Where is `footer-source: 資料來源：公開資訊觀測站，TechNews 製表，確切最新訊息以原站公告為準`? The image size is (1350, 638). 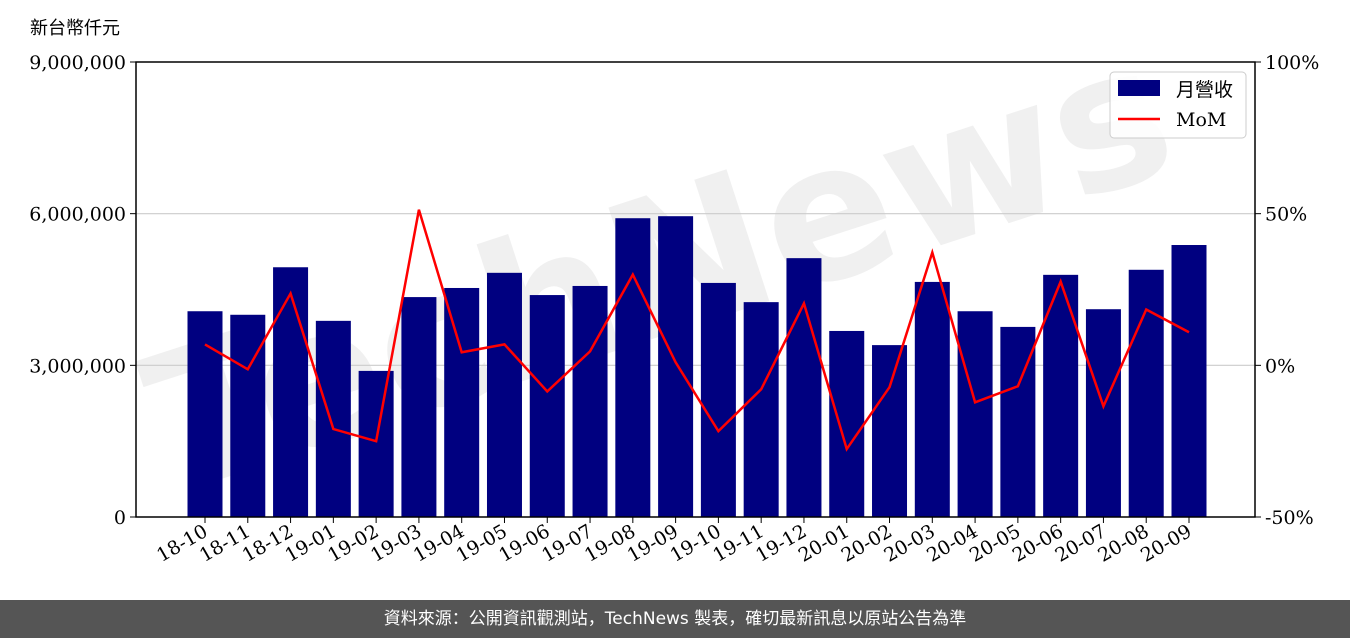
footer-source: 資料來源：公開資訊觀測站，TechNews 製表，確切最新訊息以原站公告為準 is located at coordinates (675, 619).